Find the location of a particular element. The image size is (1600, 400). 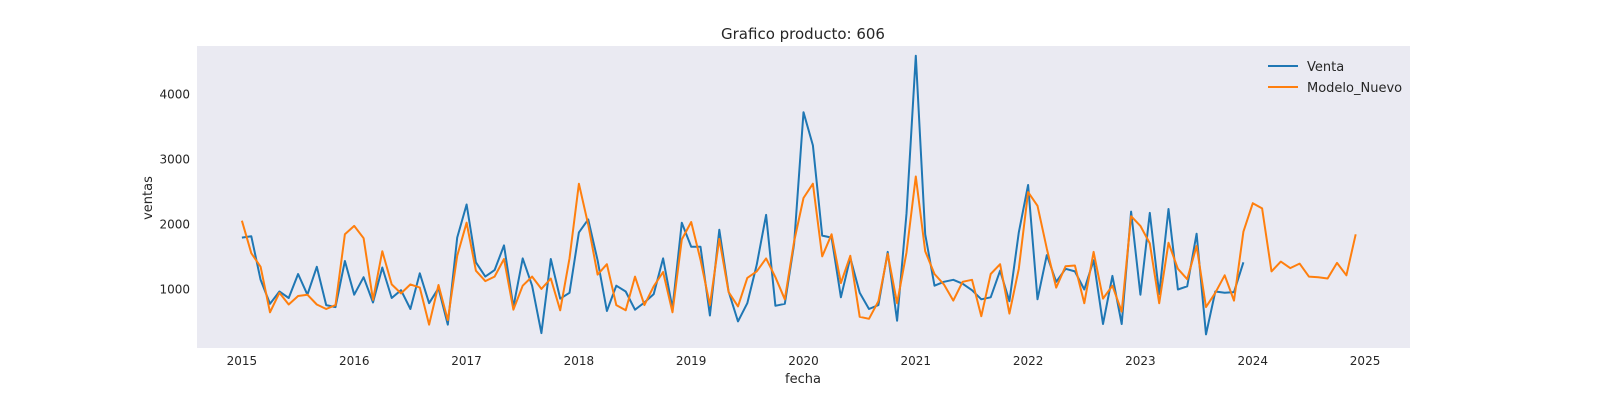

x-tick-label: 2021 is located at coordinates (916, 361).